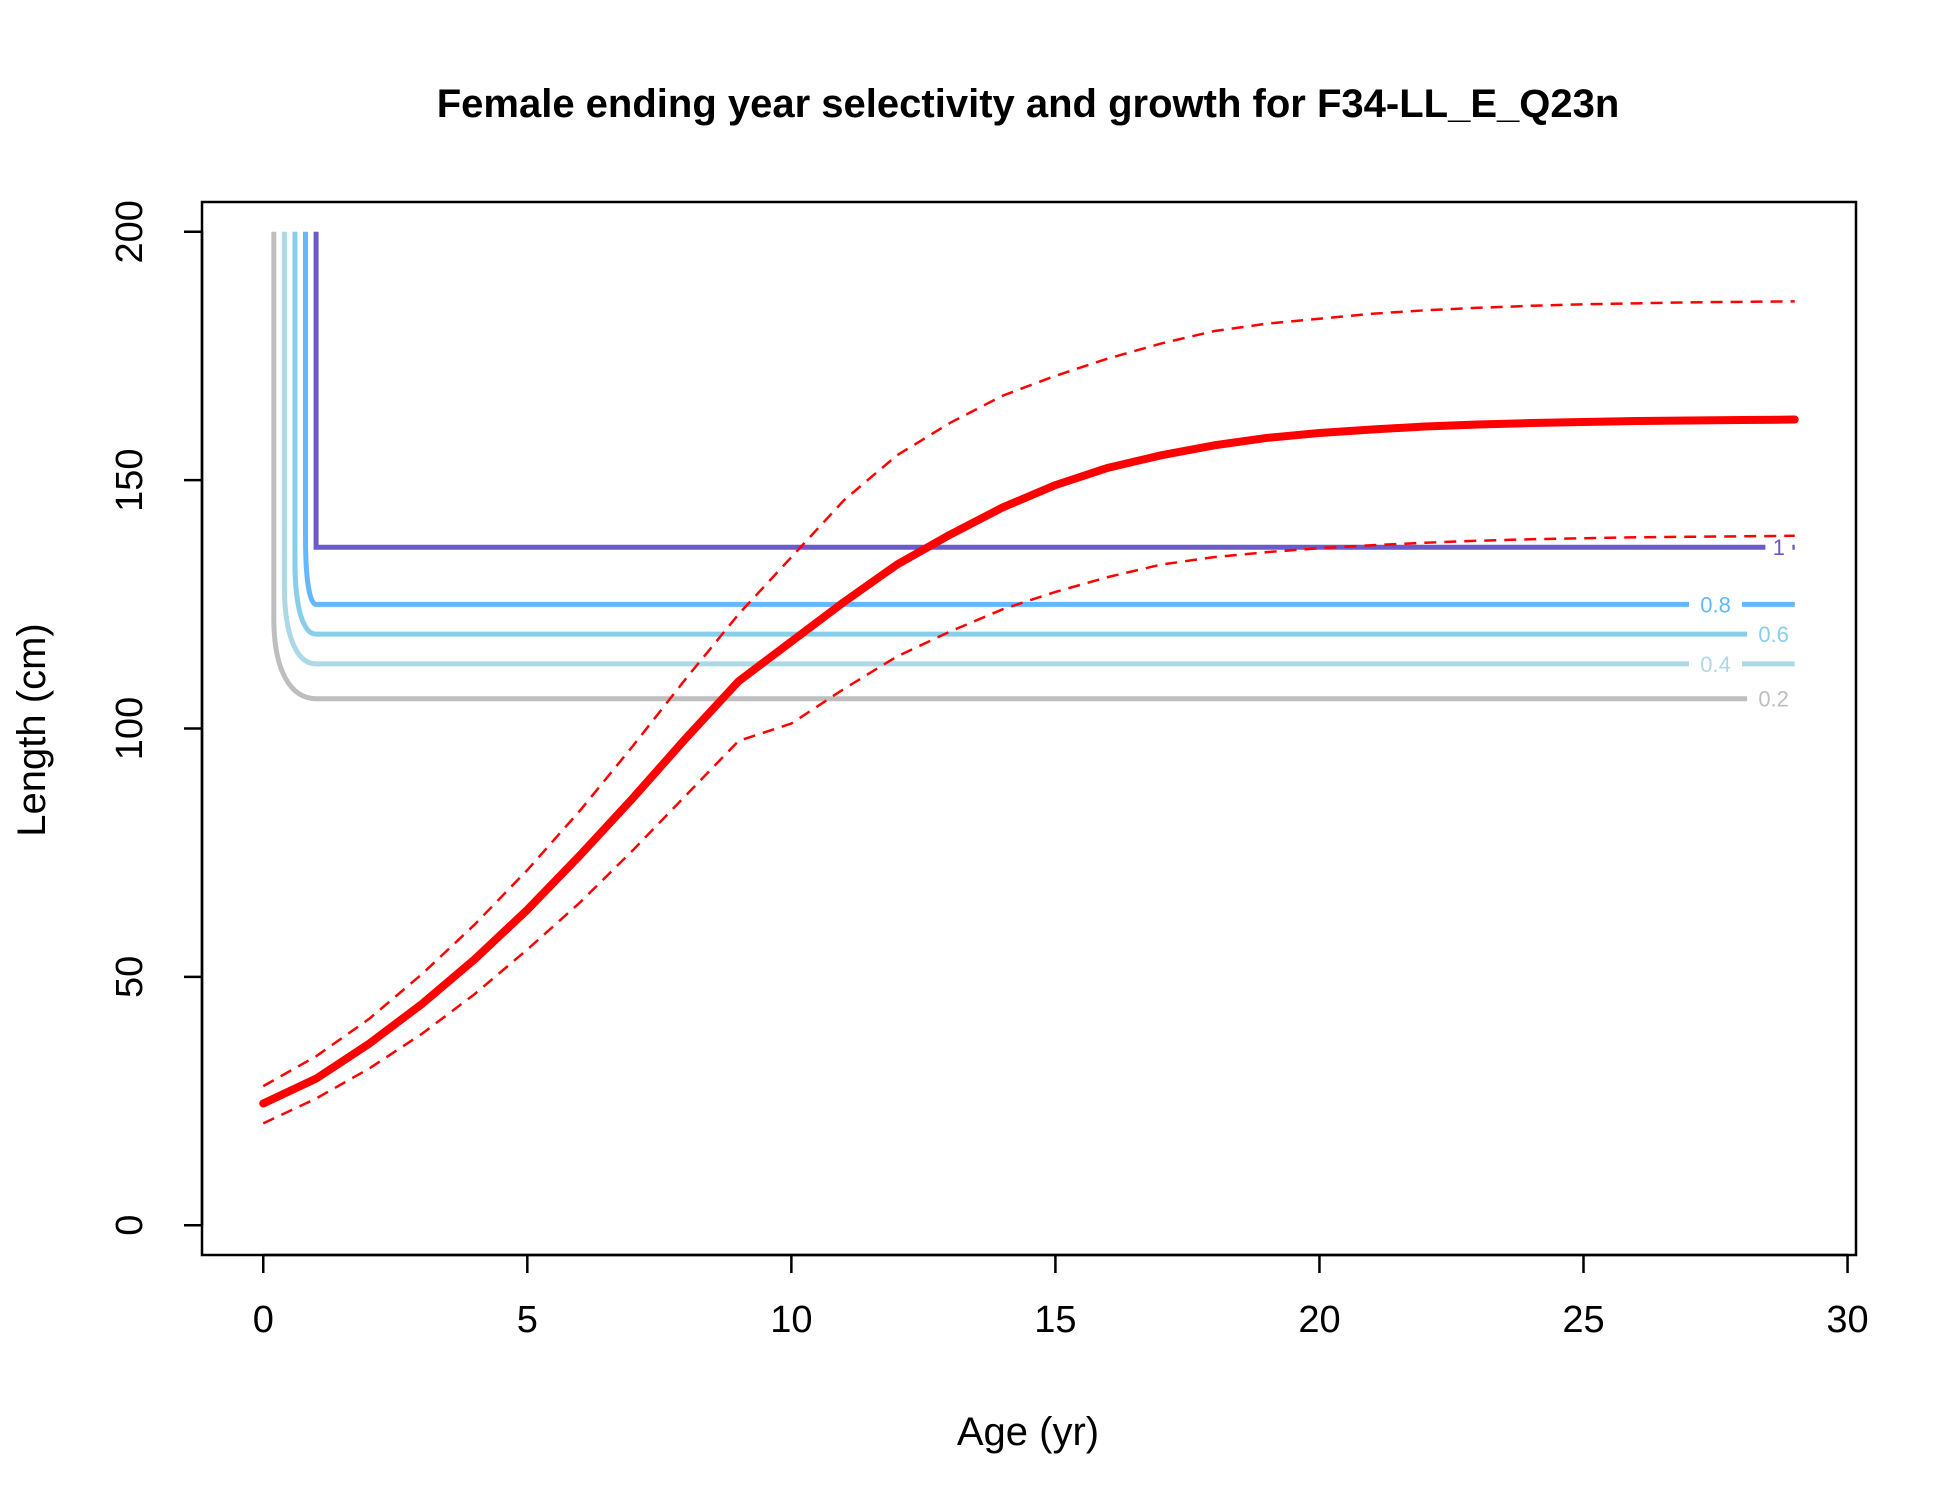 This screenshot has height=1500, width=1950. What do you see at coordinates (32, 729) in the screenshot?
I see `y-axis-label: Length (cm)` at bounding box center [32, 729].